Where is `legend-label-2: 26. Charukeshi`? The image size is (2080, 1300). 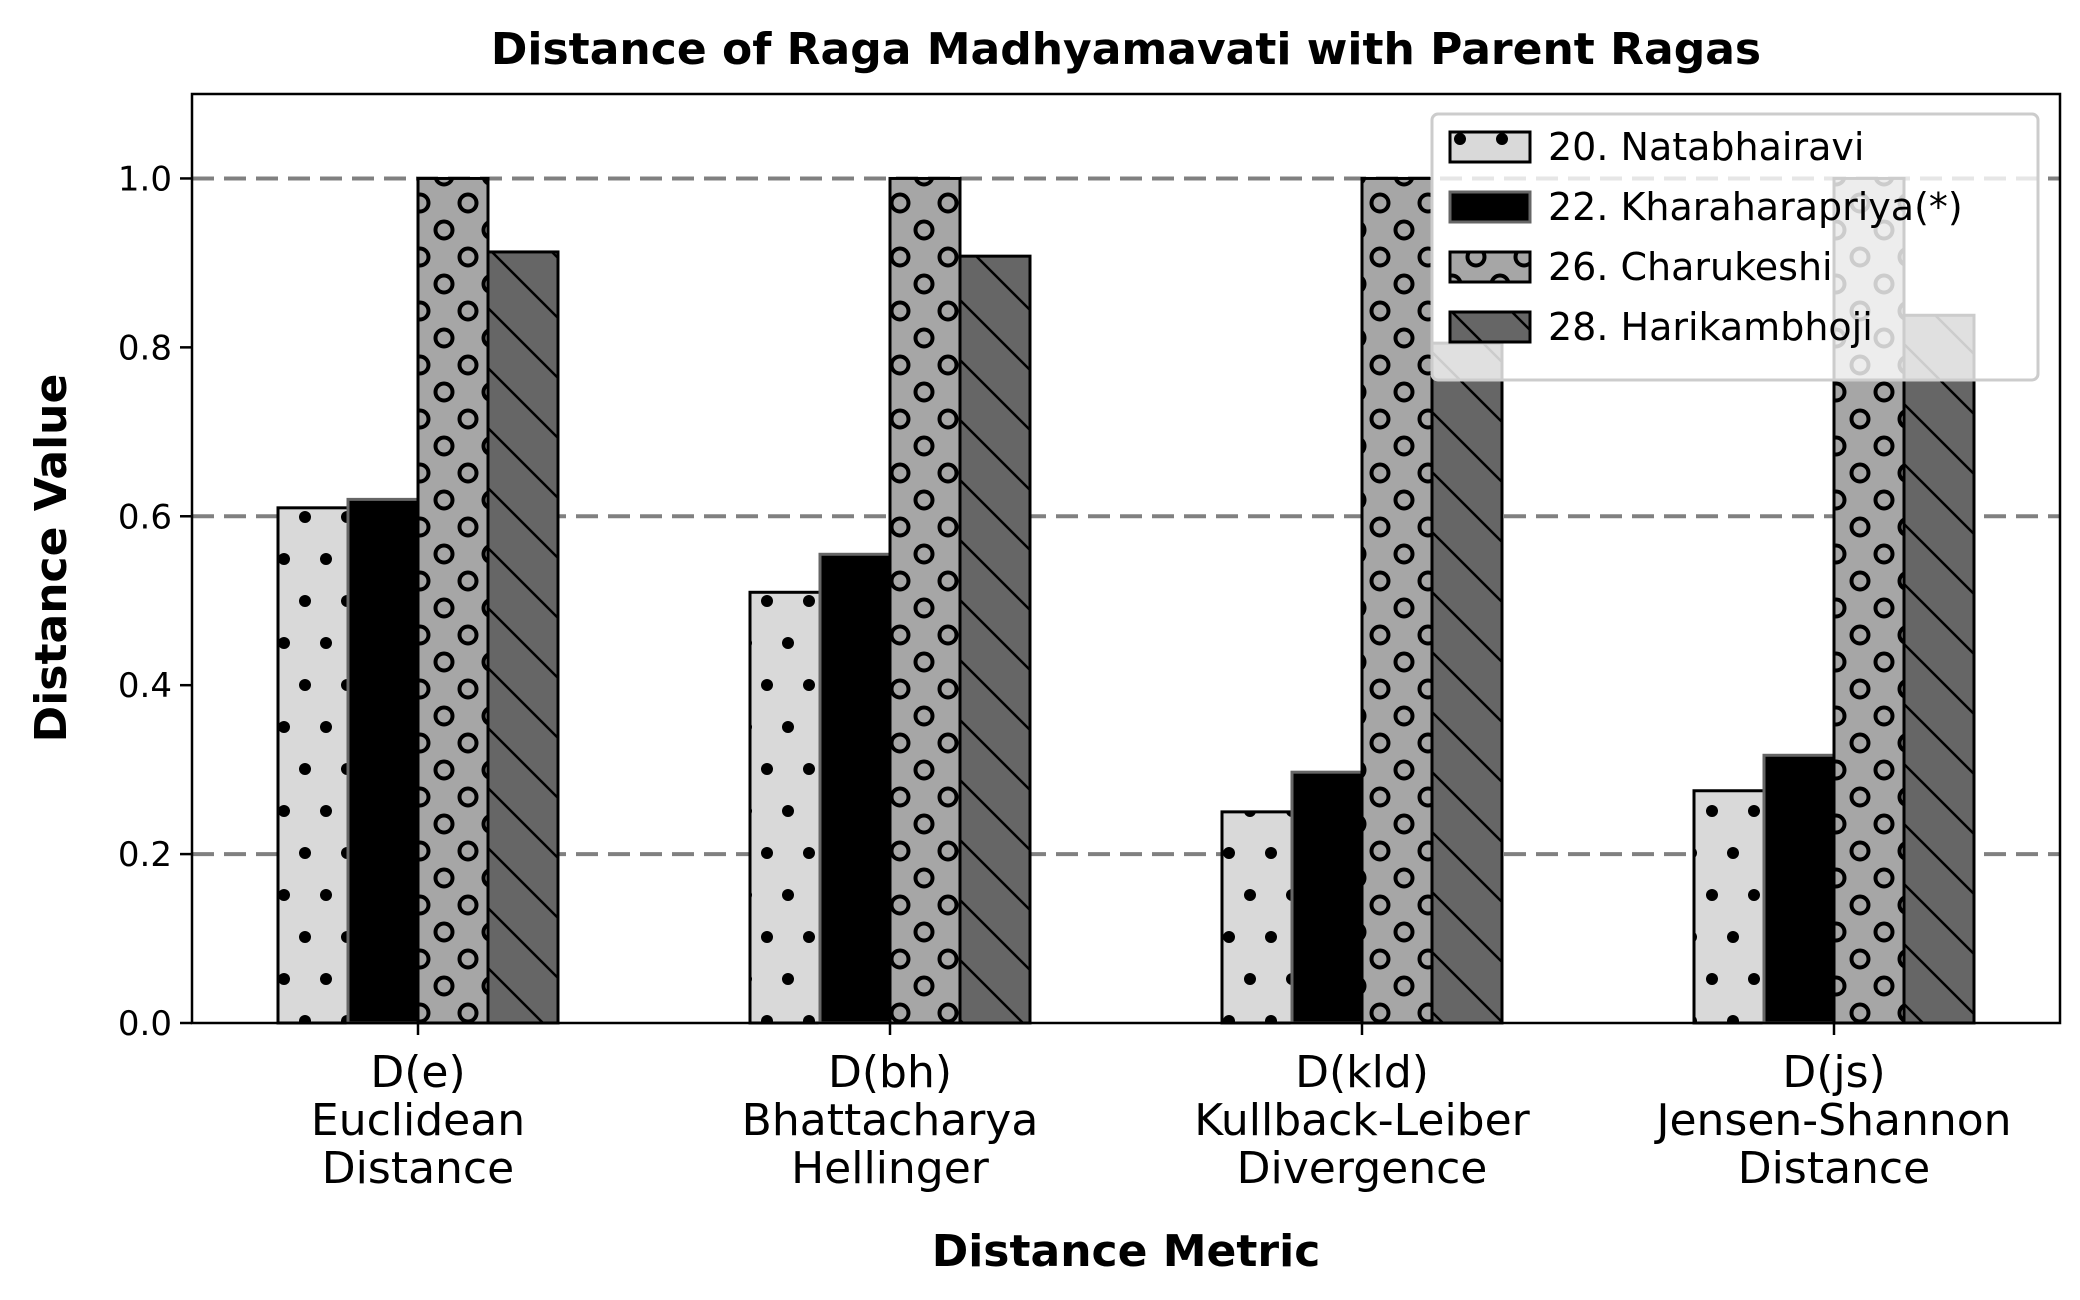 legend-label-2: 26. Charukeshi is located at coordinates (1690, 267).